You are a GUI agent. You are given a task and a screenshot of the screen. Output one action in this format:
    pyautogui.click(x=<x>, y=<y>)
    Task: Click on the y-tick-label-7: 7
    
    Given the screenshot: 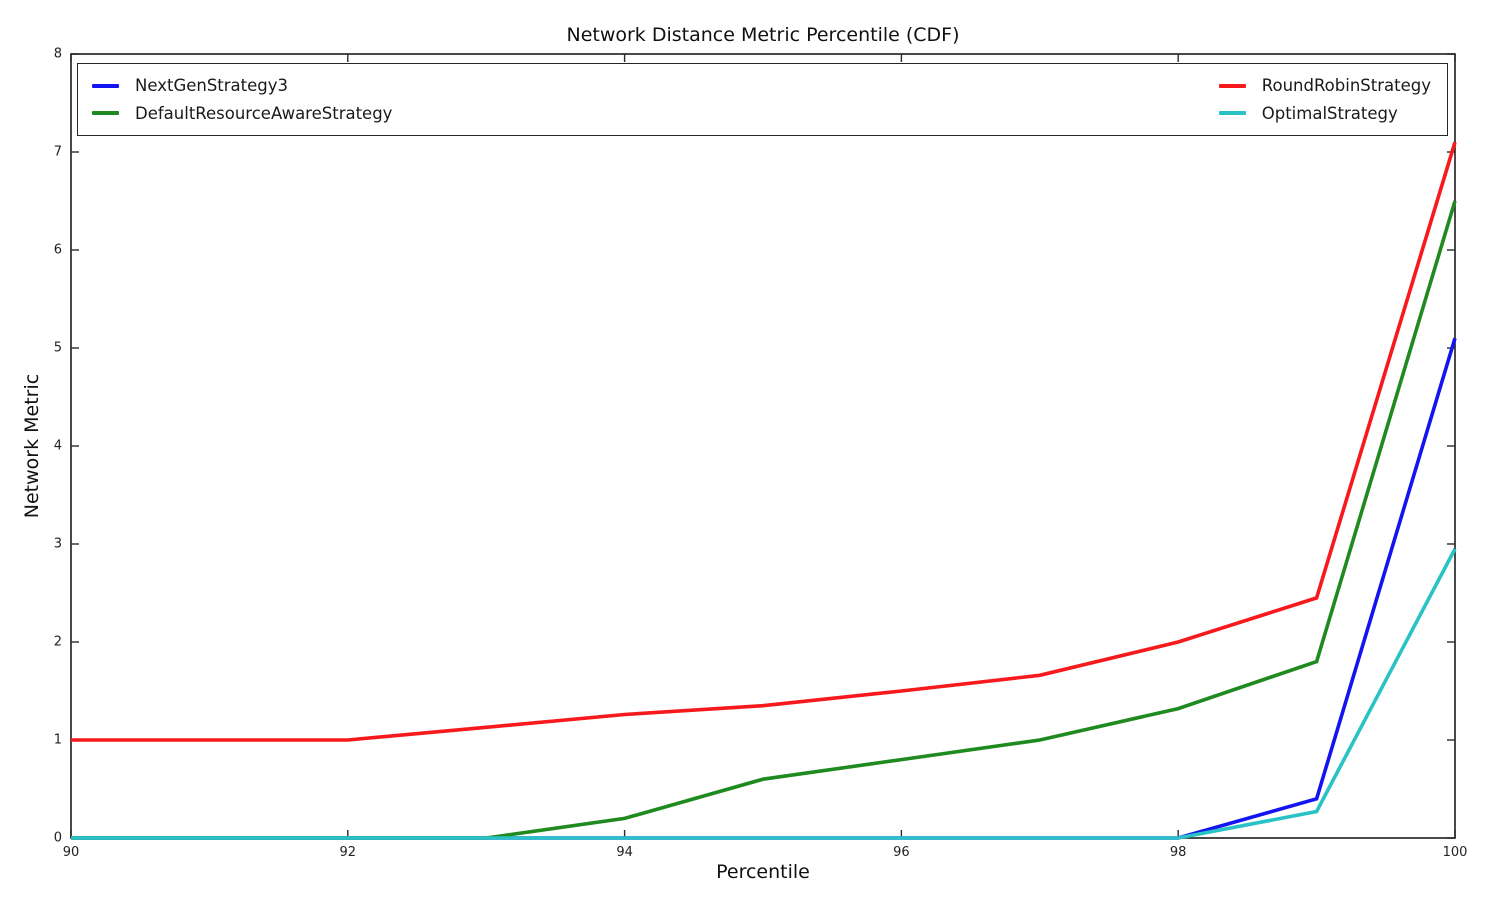 What is the action you would take?
    pyautogui.click(x=57, y=152)
    